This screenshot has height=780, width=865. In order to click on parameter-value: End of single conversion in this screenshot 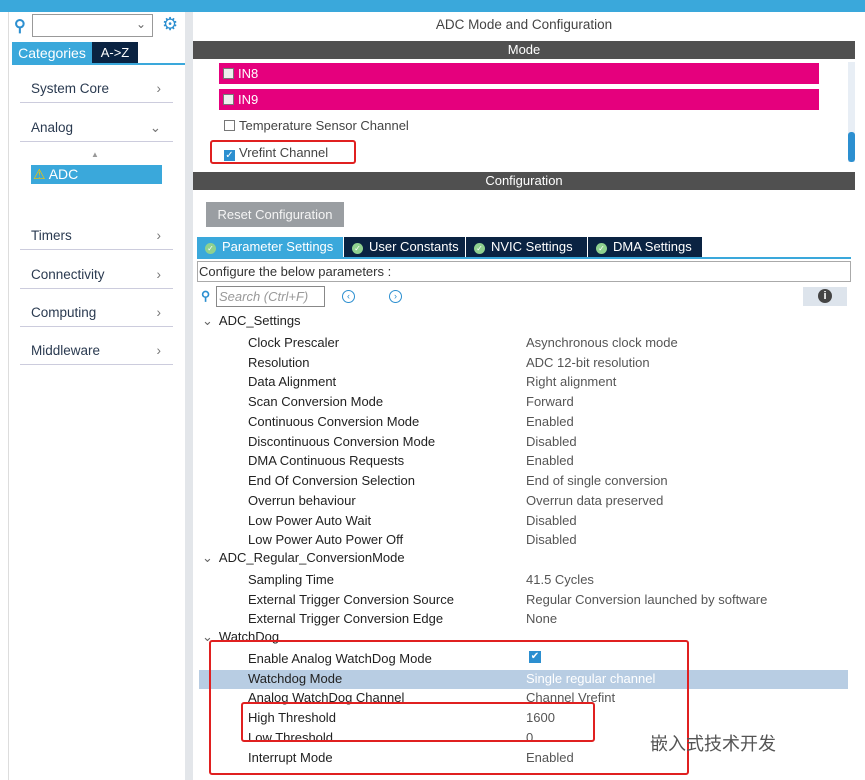, I will do `click(597, 480)`.